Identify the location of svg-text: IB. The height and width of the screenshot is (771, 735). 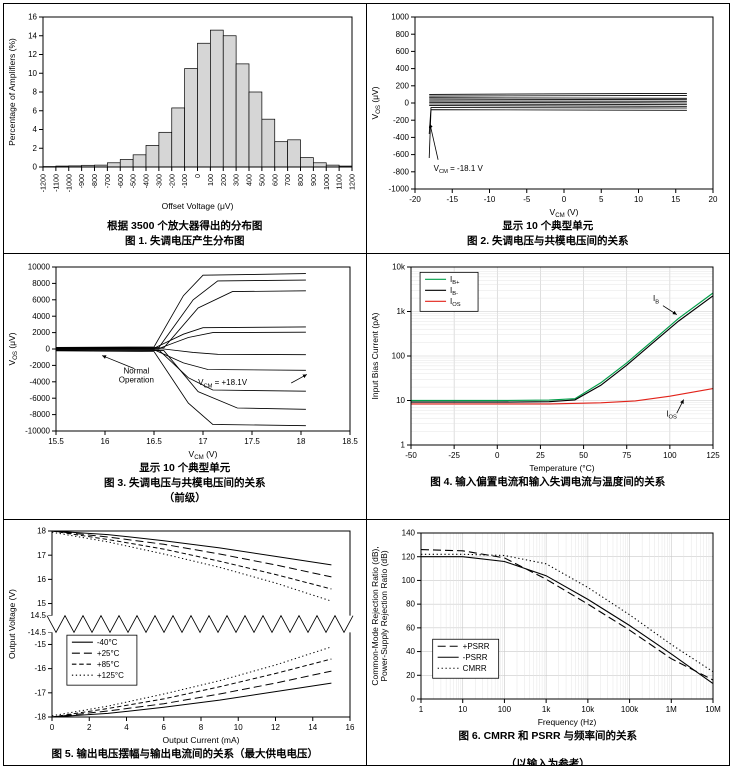
(656, 299).